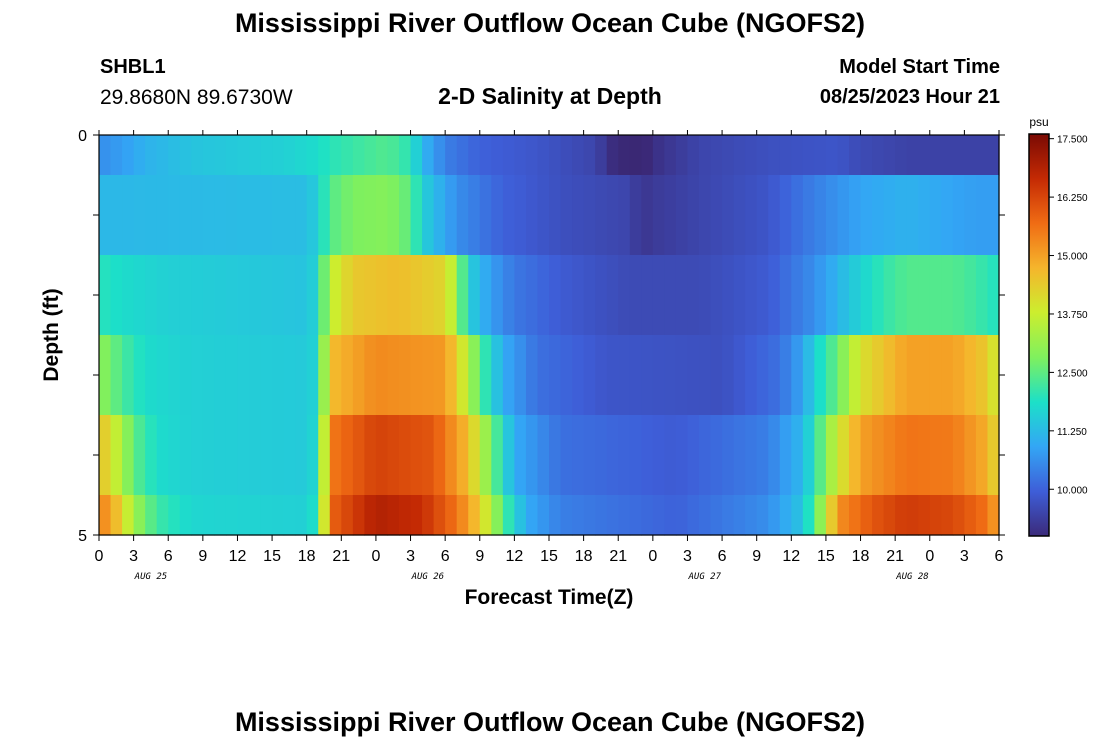 The image size is (1100, 750). I want to click on colorbar-tick-label: 10.000, so click(1072, 490).